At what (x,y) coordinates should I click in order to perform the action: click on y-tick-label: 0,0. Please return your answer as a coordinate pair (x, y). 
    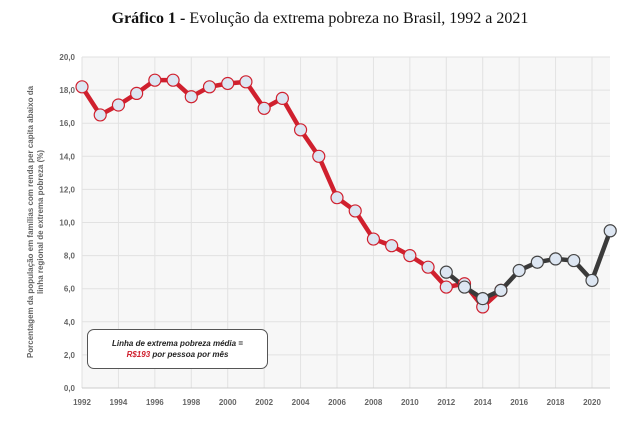
    Looking at the image, I should click on (70, 388).